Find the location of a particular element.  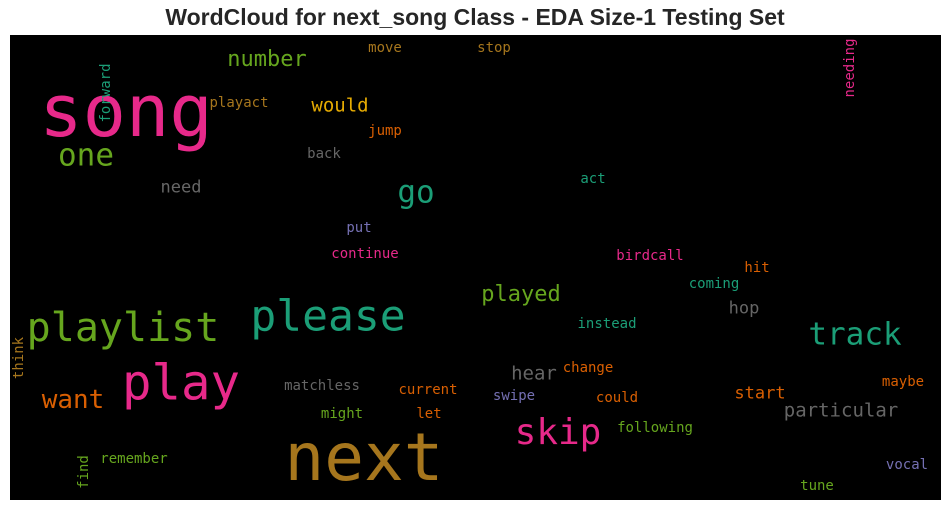

word-need: need is located at coordinates (181, 187).